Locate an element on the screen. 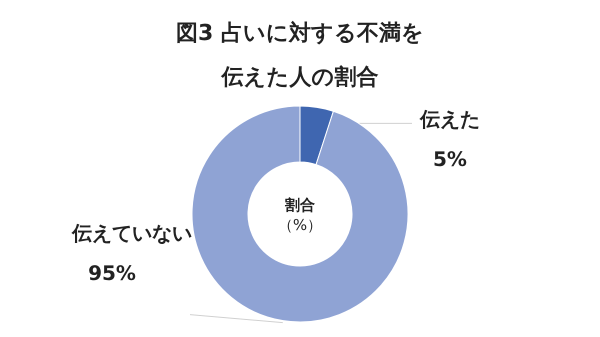 This screenshot has width=600, height=337. text: 割合（%） is located at coordinates (300, 215).